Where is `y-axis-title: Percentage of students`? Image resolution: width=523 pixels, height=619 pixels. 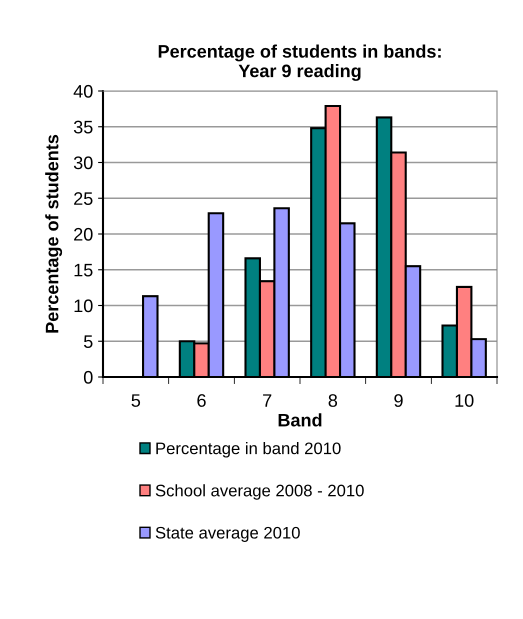 y-axis-title: Percentage of students is located at coordinates (53, 233).